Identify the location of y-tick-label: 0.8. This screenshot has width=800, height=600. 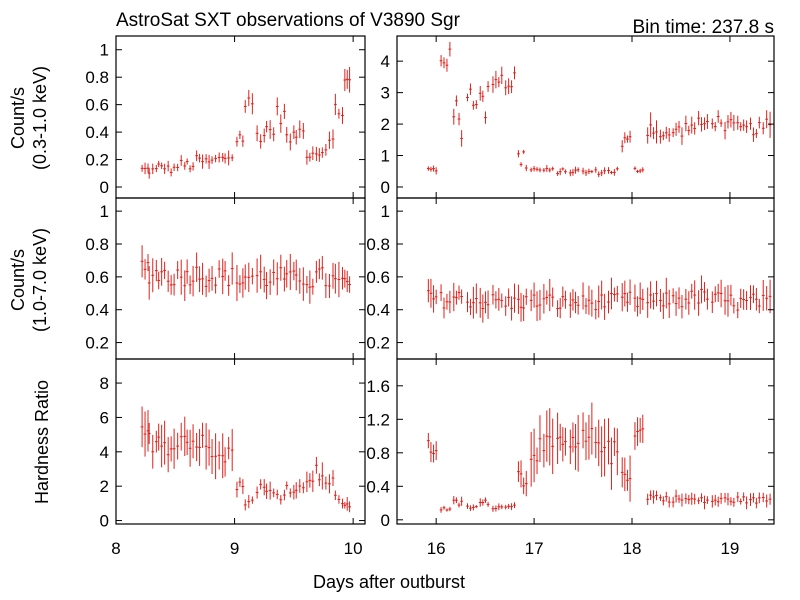
(378, 244).